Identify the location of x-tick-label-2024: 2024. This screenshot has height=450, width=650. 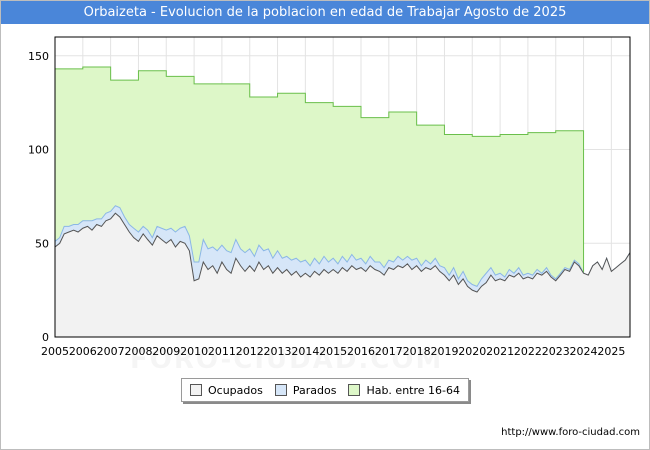
(584, 351).